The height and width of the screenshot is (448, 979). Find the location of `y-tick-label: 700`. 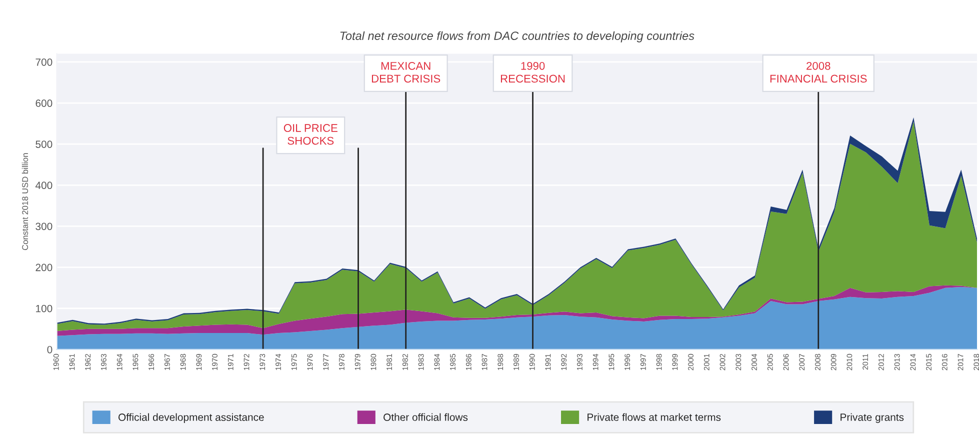

y-tick-label: 700 is located at coordinates (44, 62).